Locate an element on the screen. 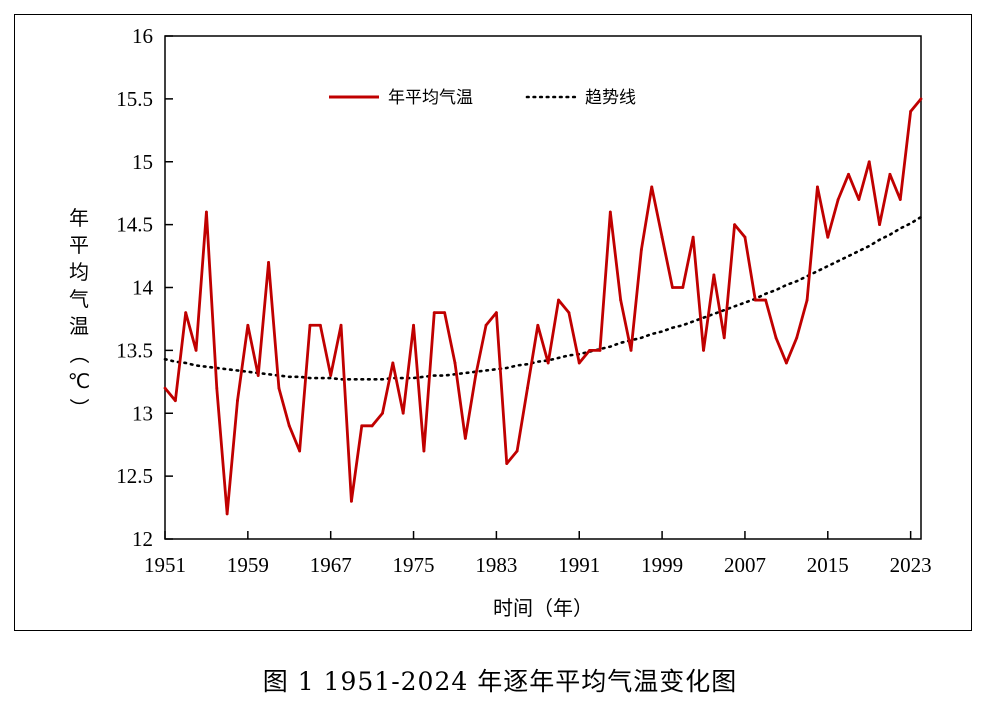 Image resolution: width=1000 pixels, height=716 pixels. y-tick-label: 13.5 is located at coordinates (134, 350).